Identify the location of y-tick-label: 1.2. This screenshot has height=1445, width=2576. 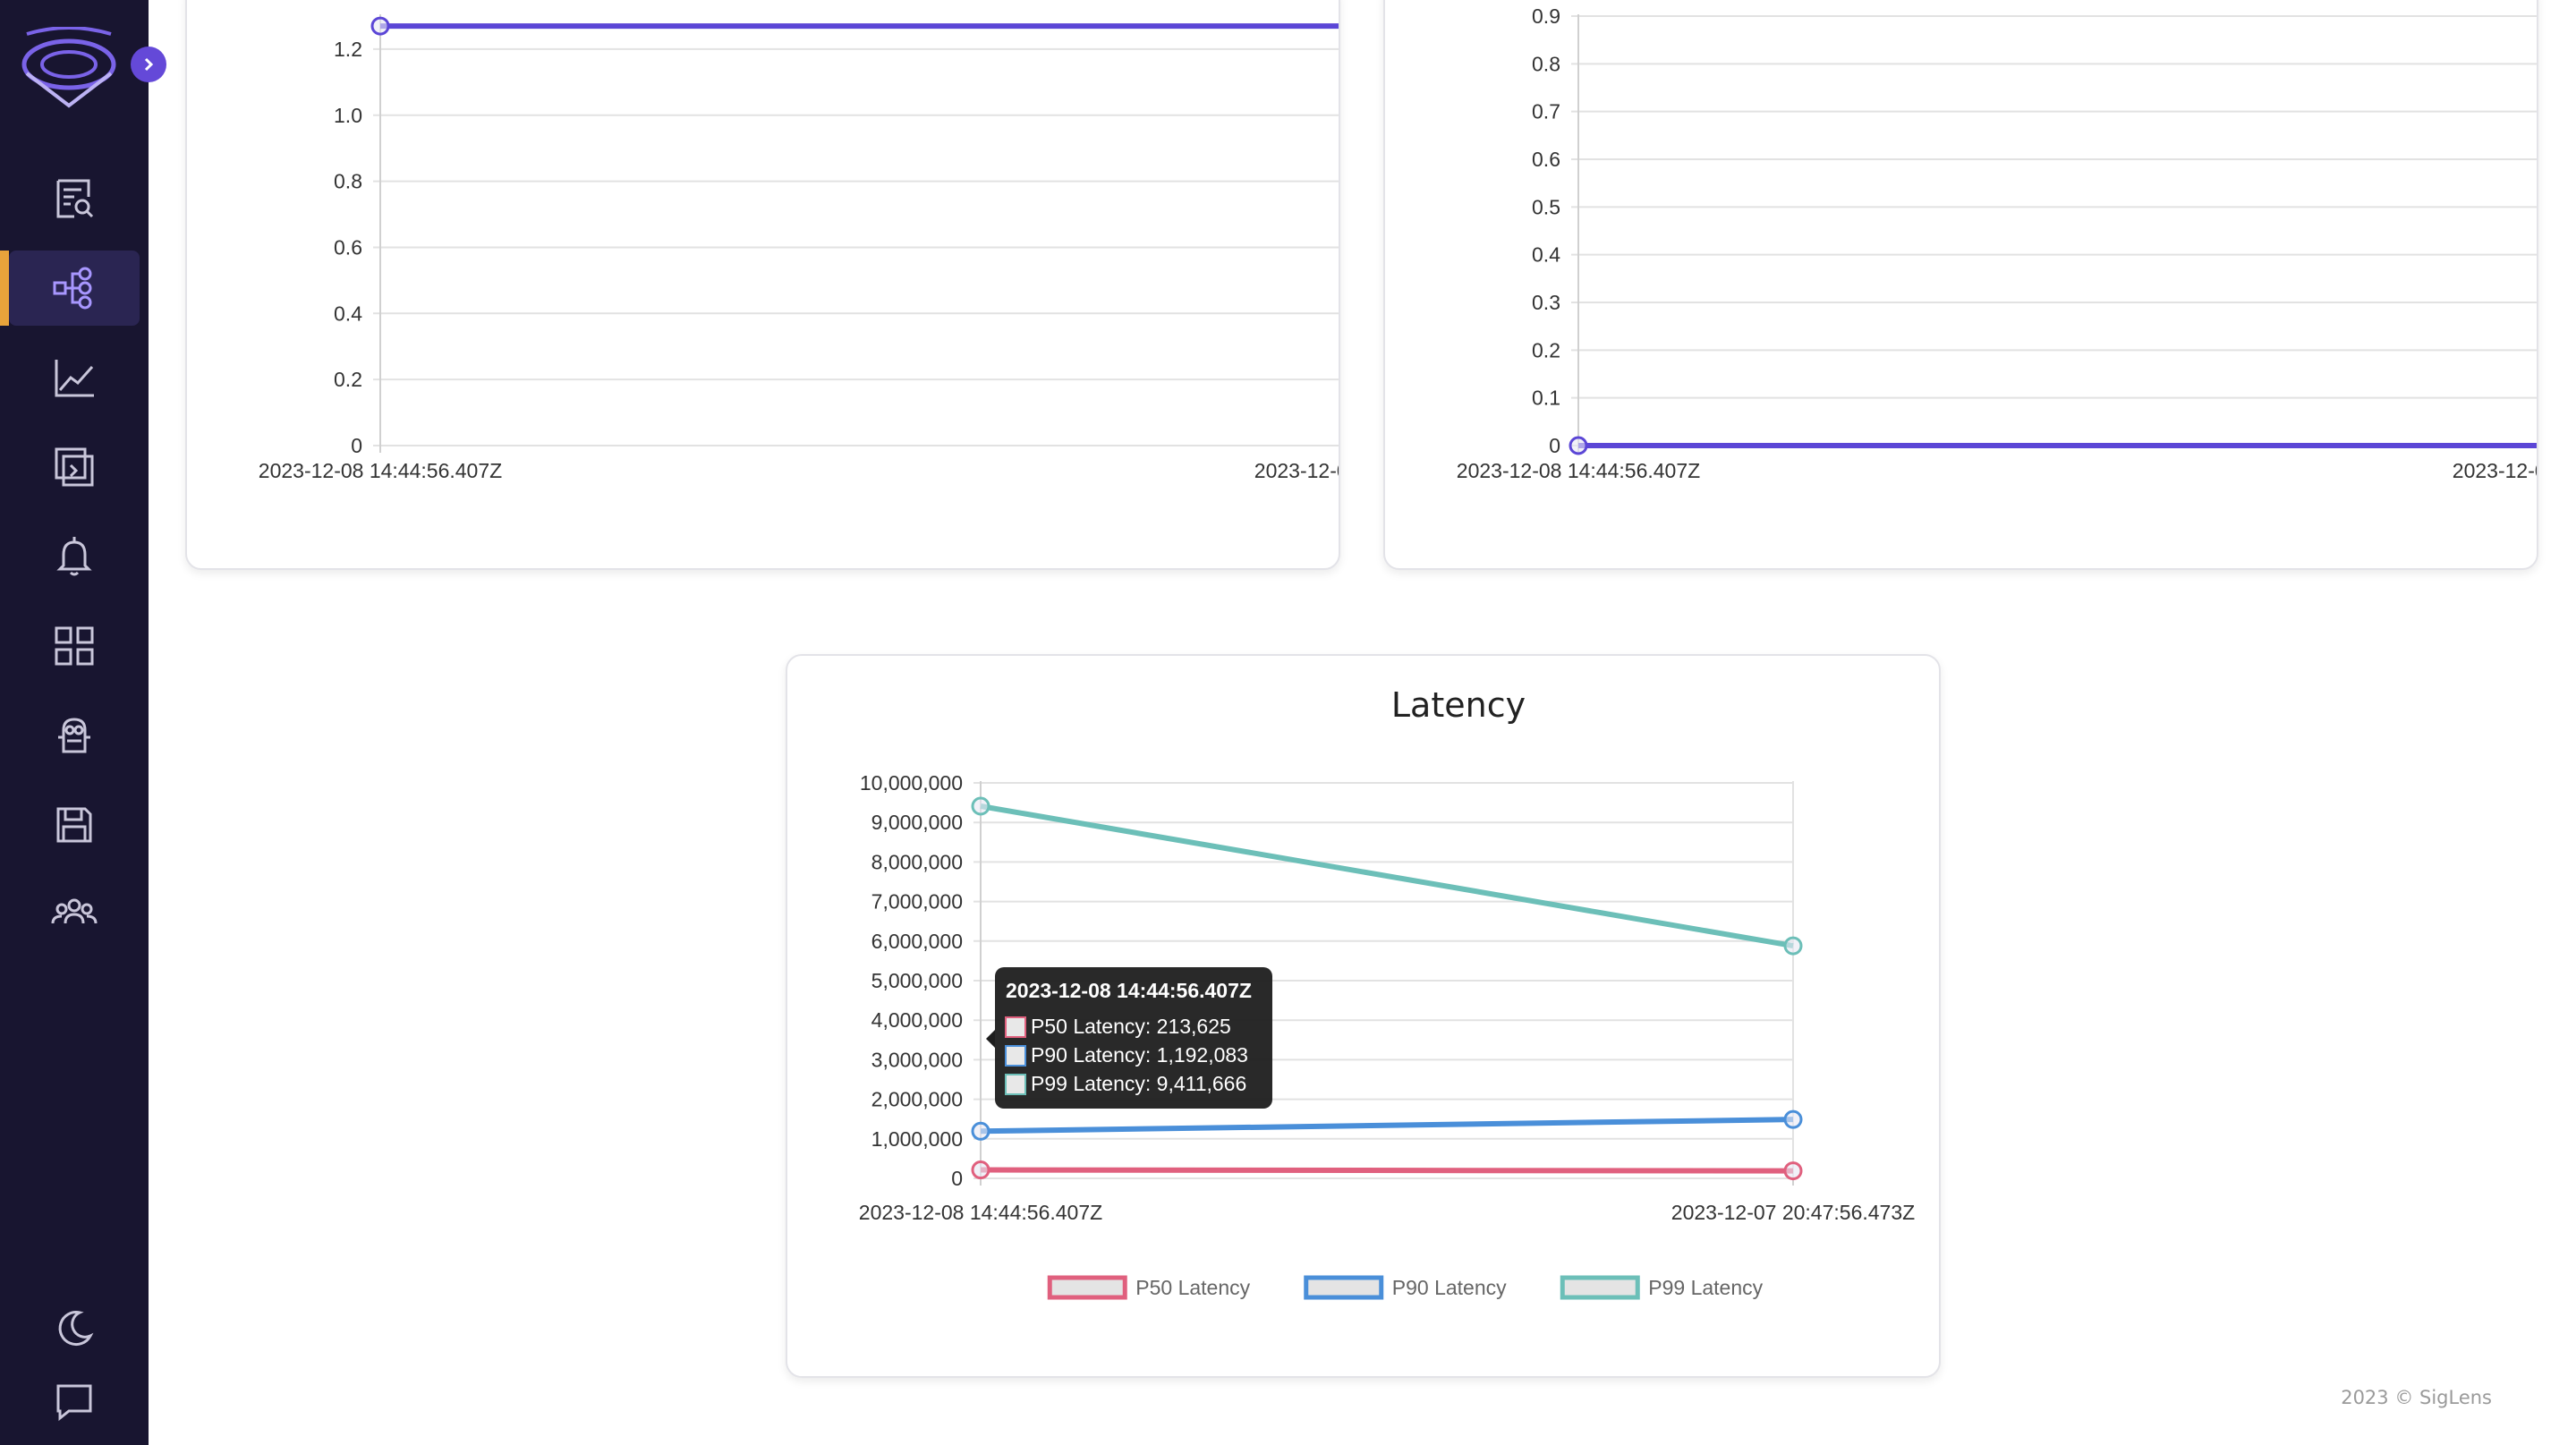
(348, 50).